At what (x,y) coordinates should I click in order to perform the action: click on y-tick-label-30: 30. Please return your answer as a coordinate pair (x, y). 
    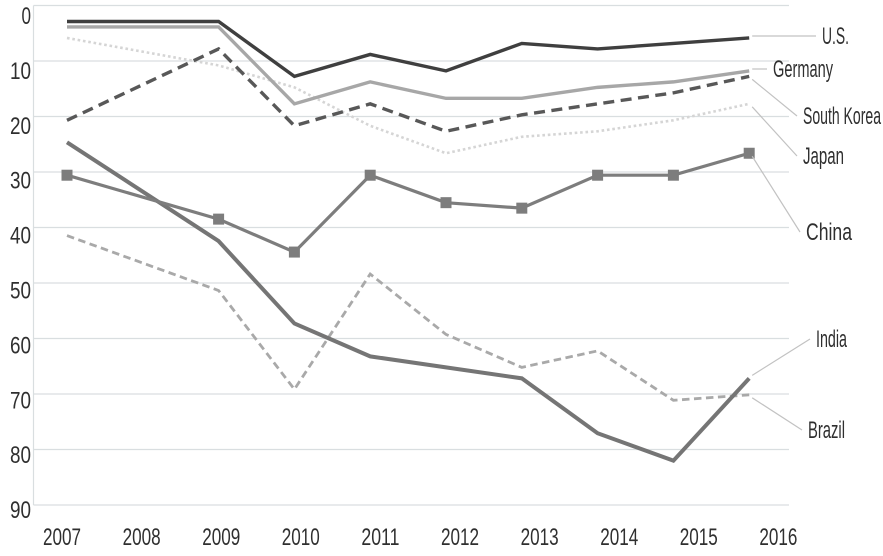
    Looking at the image, I should click on (20, 181).